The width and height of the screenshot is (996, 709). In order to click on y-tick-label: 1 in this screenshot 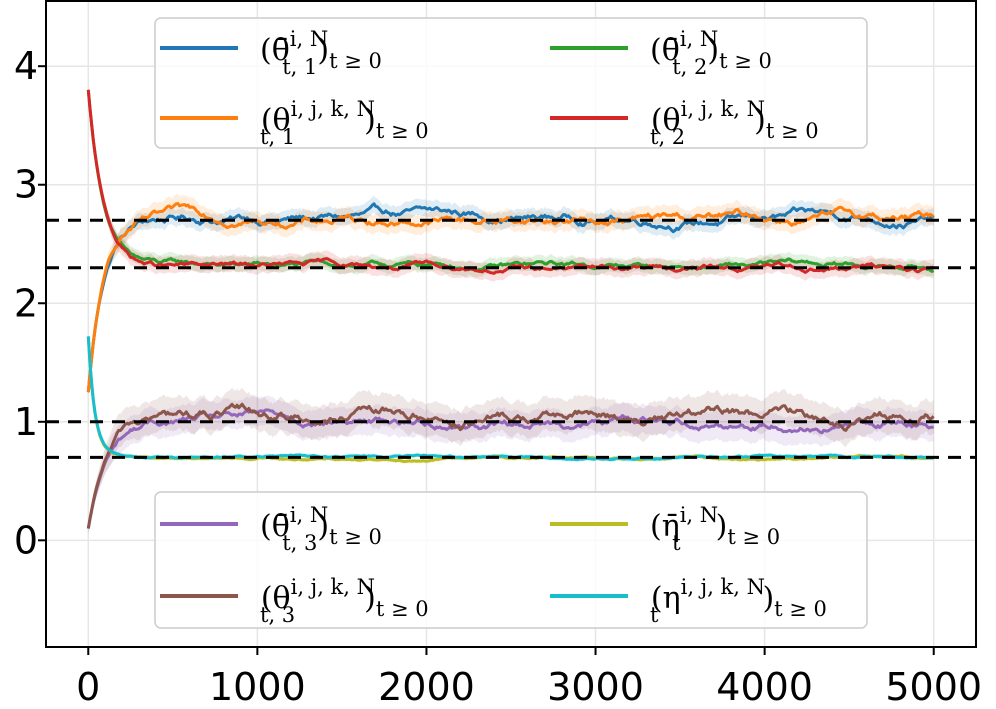, I will do `click(26, 422)`.